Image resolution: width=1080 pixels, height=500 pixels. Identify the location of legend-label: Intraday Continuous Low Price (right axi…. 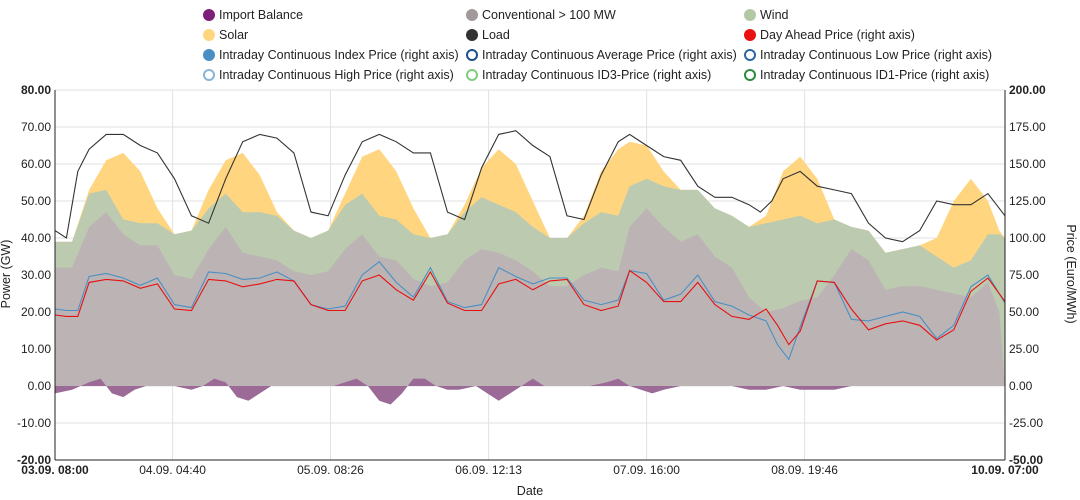
(876, 55).